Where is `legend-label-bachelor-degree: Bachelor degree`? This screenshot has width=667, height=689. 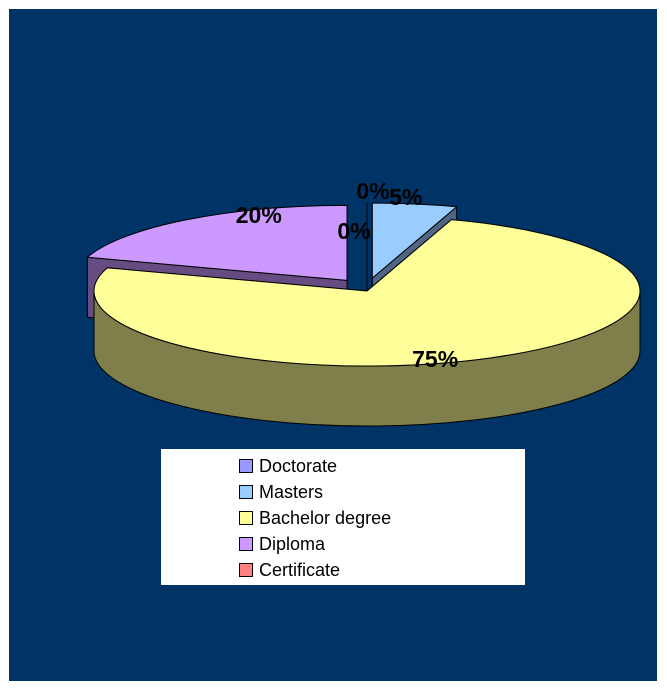 legend-label-bachelor-degree: Bachelor degree is located at coordinates (325, 517).